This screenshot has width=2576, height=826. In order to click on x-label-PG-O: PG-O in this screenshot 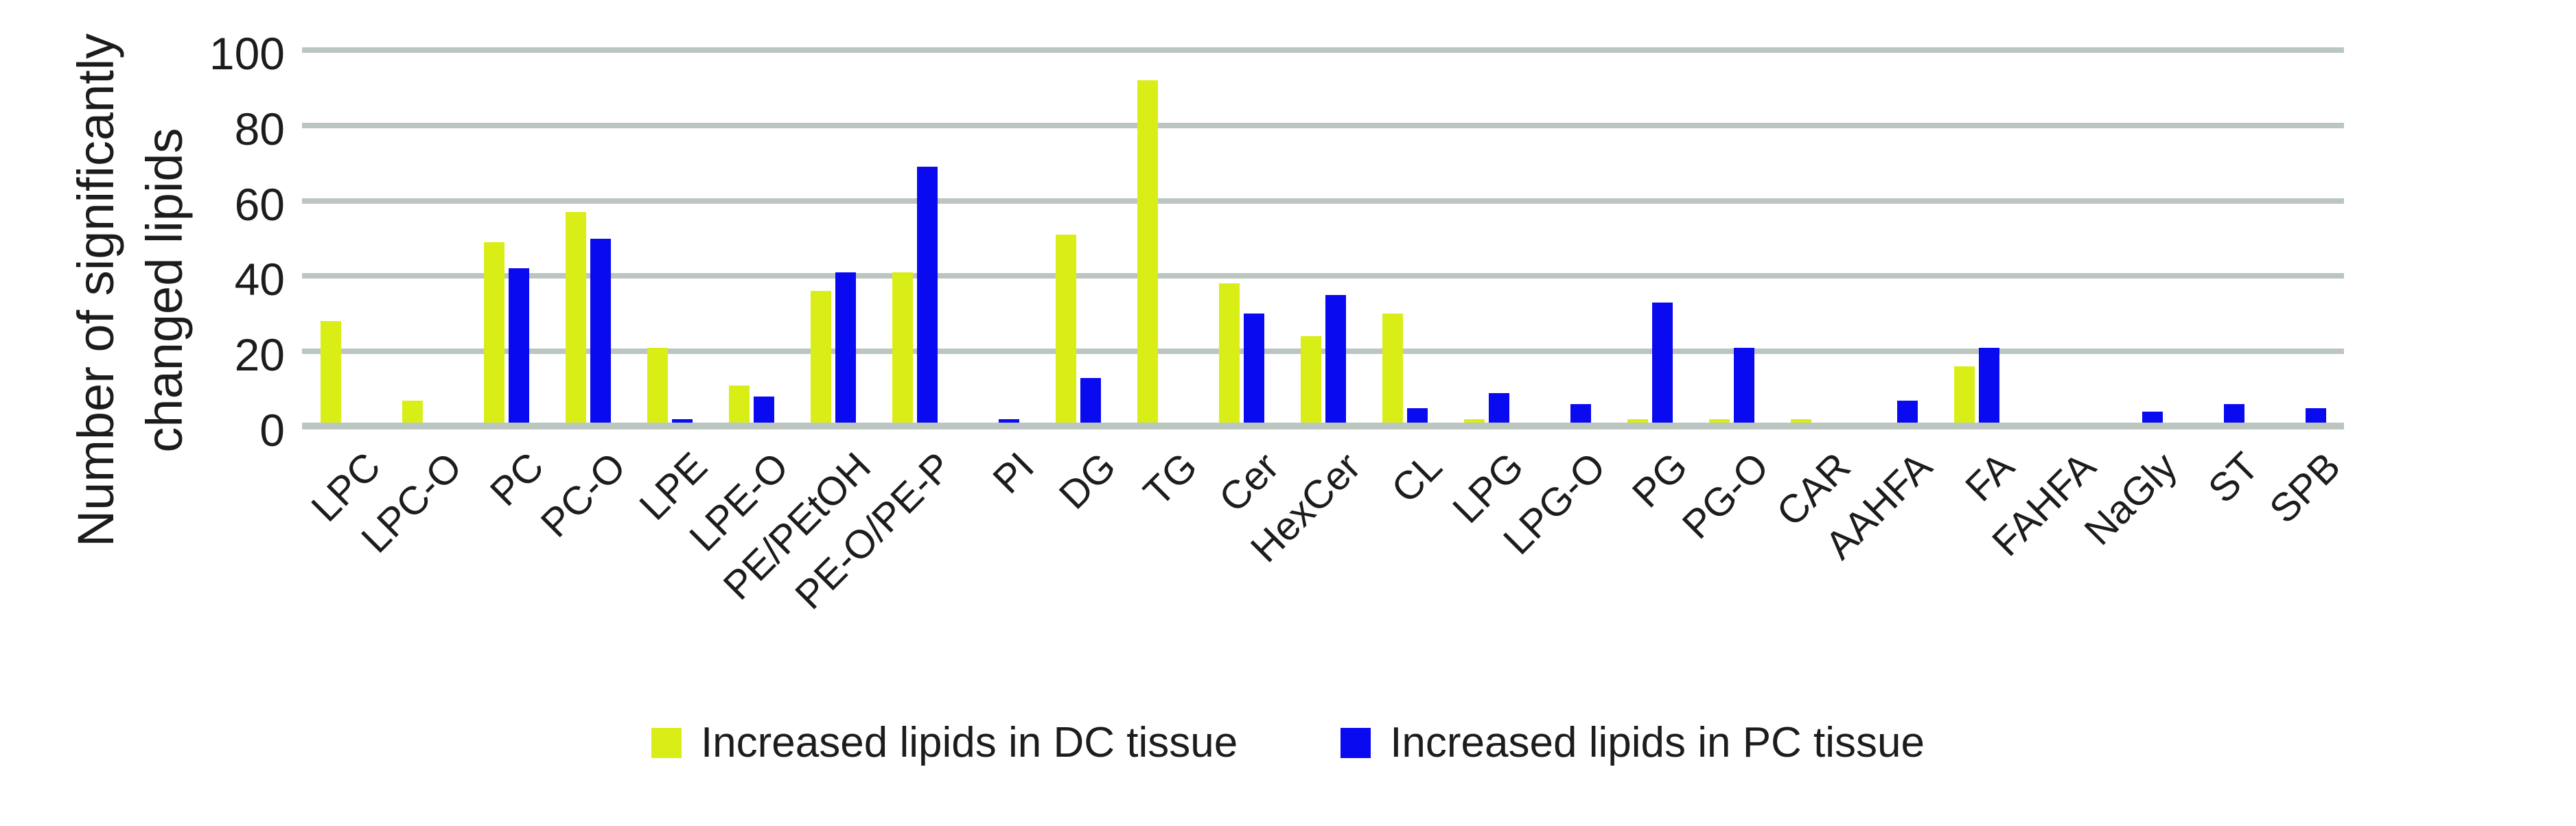, I will do `click(1726, 495)`.